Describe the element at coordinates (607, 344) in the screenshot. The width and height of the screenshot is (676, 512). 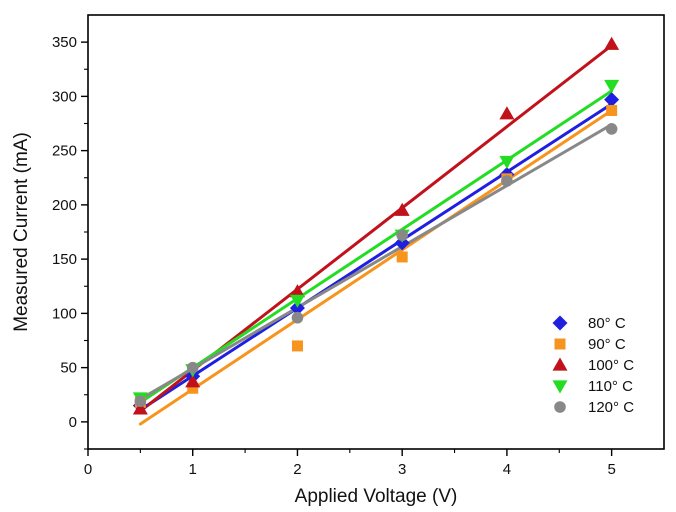
I see `legend-label: 90° C` at that location.